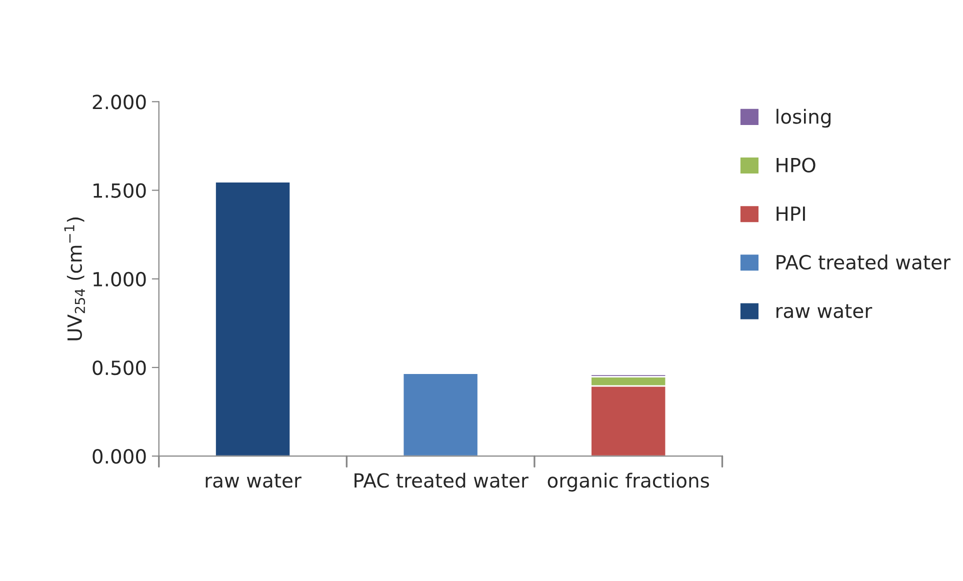 Image resolution: width=963 pixels, height=581 pixels. I want to click on legend-label: HPO, so click(796, 165).